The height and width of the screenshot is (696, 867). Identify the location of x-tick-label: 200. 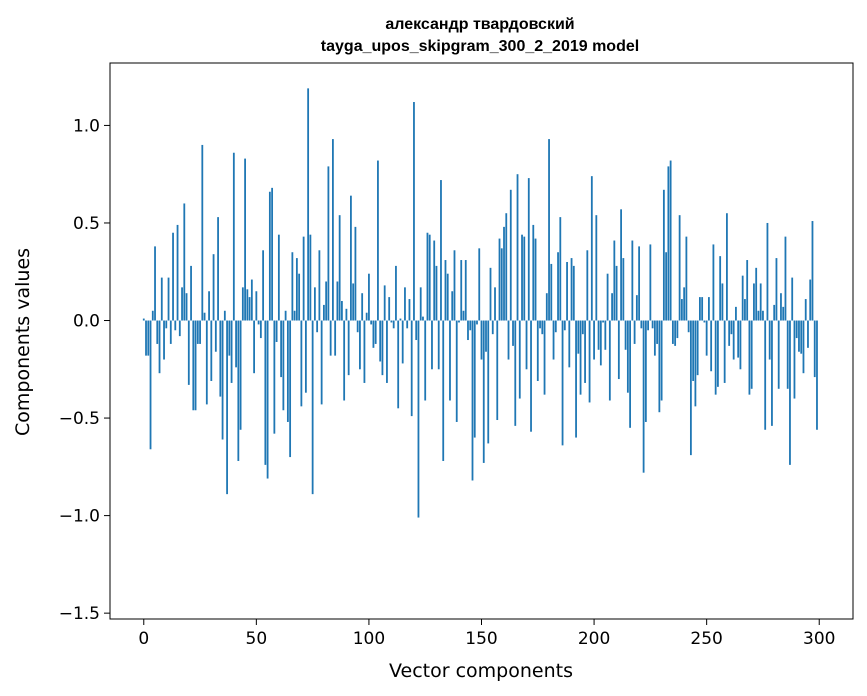
(594, 639).